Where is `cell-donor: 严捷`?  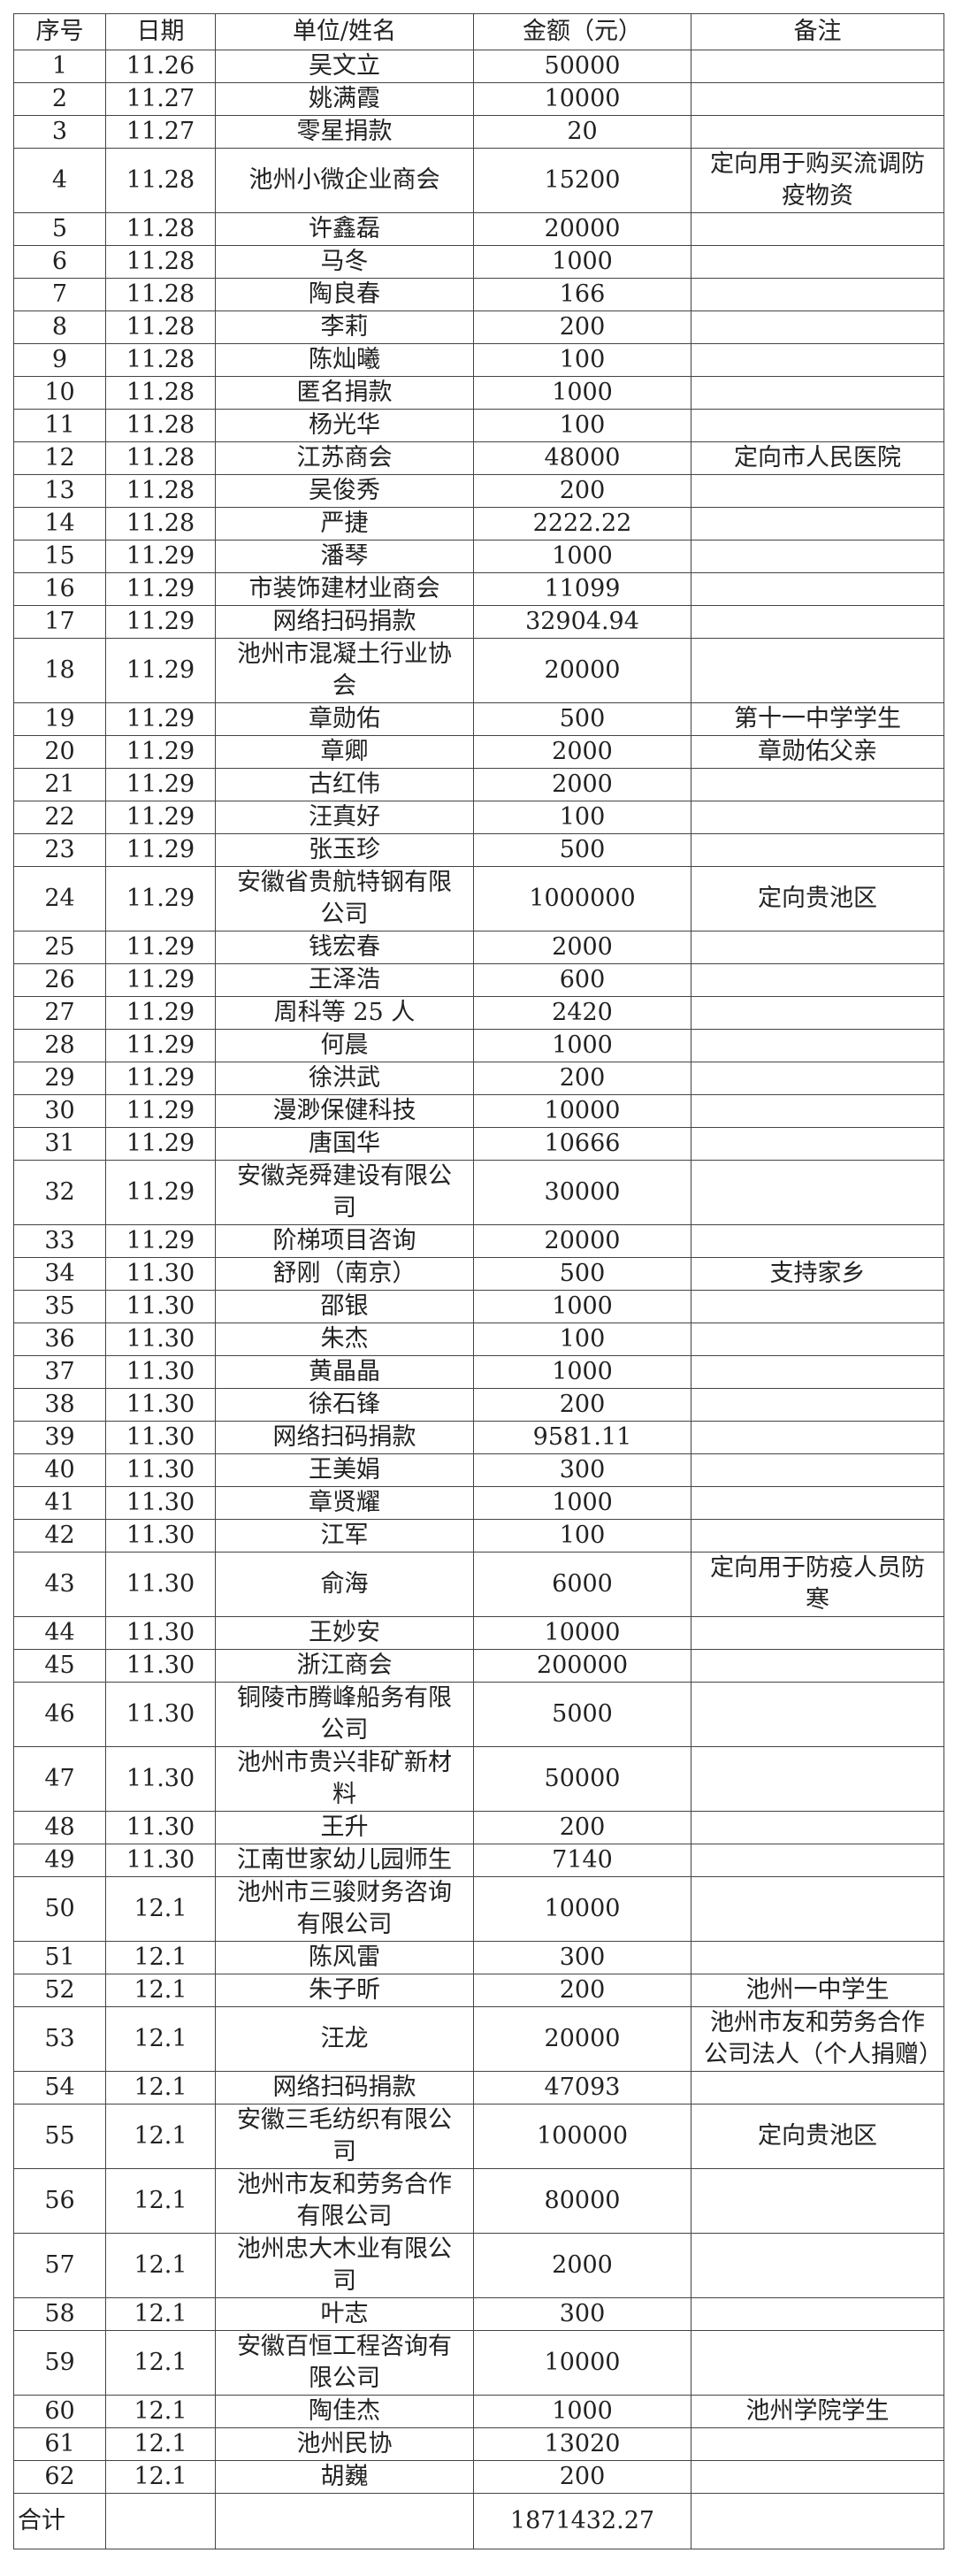
cell-donor: 严捷 is located at coordinates (345, 523).